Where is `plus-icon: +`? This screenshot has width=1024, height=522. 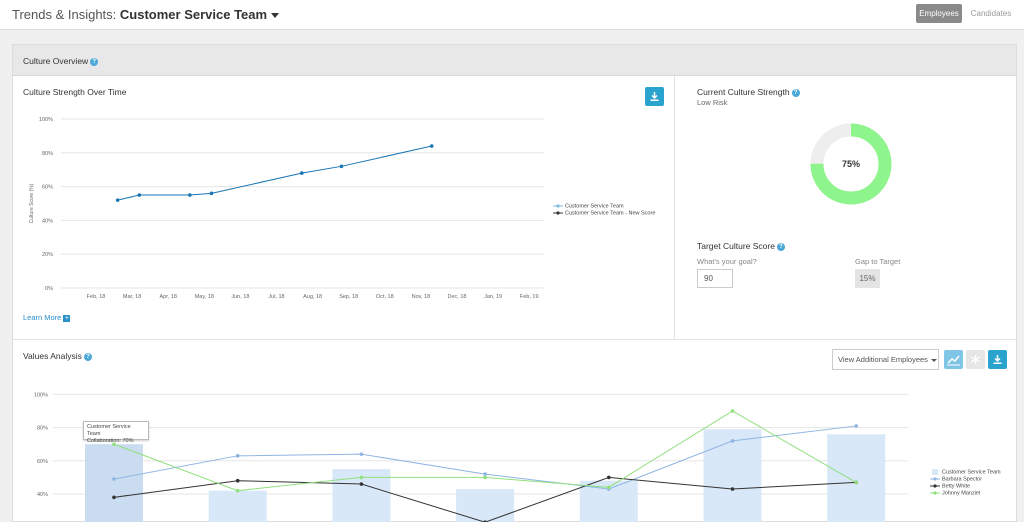 plus-icon: + is located at coordinates (67, 318).